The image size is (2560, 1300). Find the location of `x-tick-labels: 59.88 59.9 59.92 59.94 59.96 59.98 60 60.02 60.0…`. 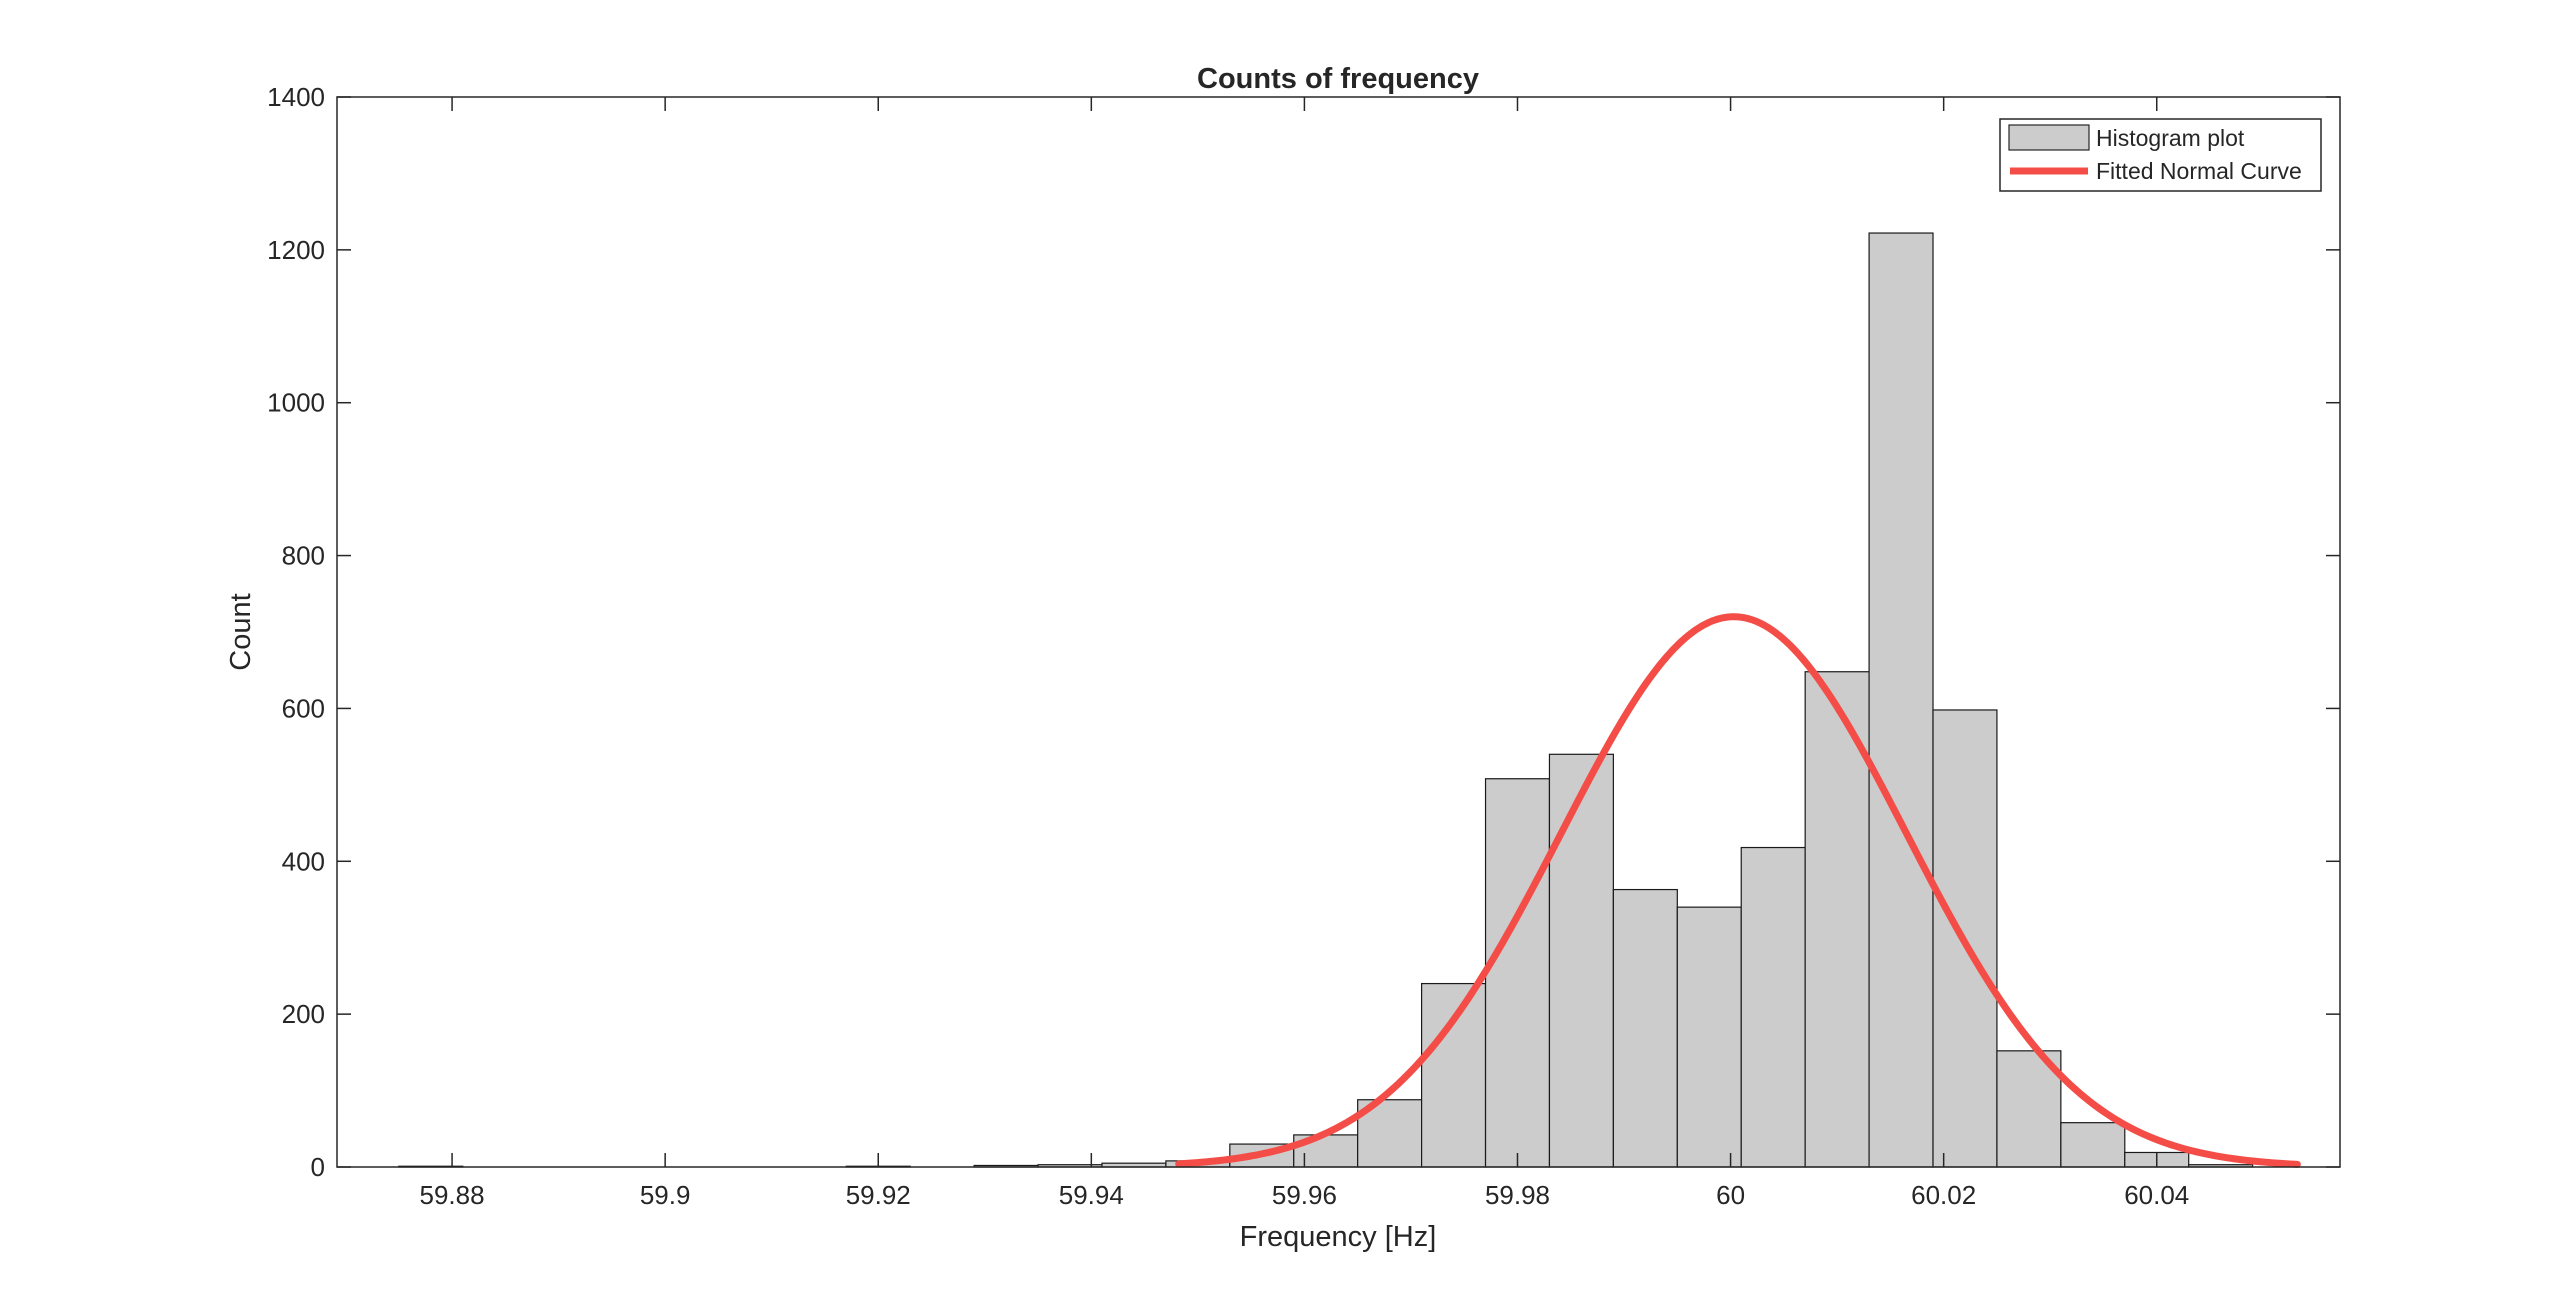

x-tick-labels: 59.88 59.9 59.92 59.94 59.96 59.98 60 60.02 60.0… is located at coordinates (1305, 1195).